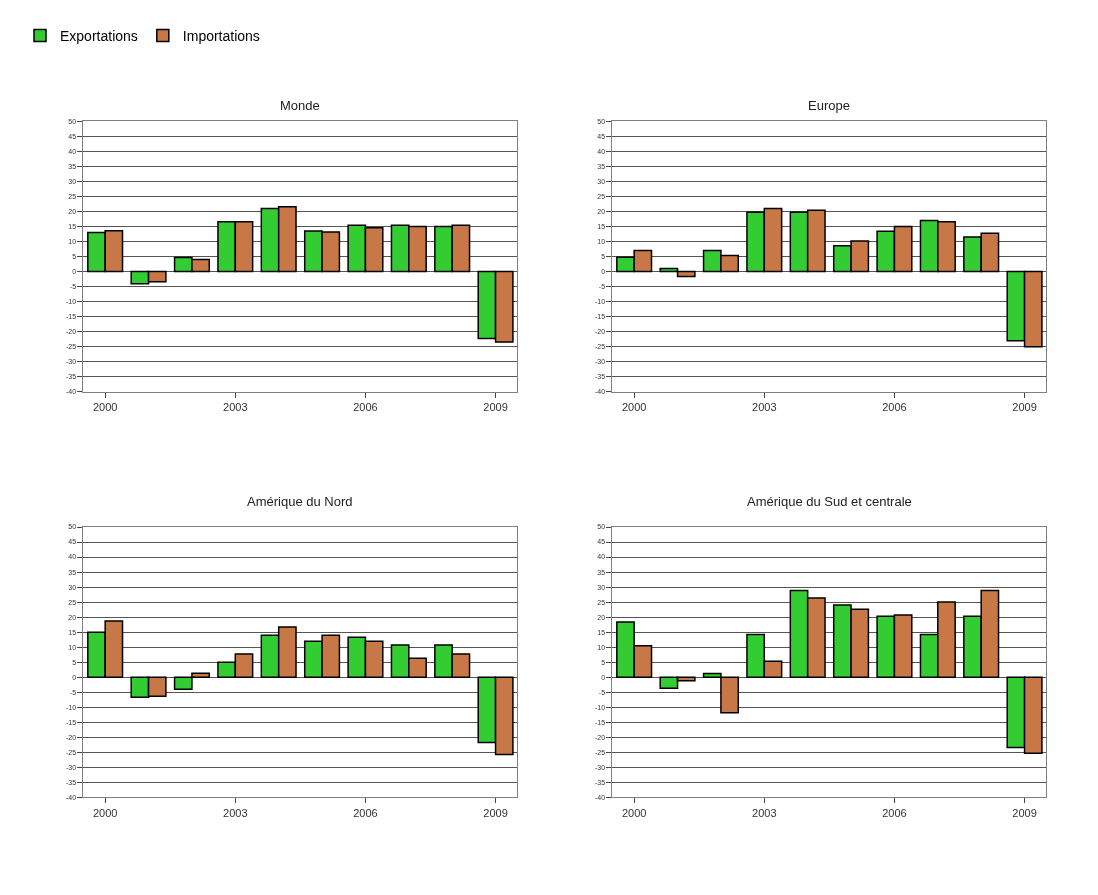  I want to click on legend-label: Importations, so click(221, 36).